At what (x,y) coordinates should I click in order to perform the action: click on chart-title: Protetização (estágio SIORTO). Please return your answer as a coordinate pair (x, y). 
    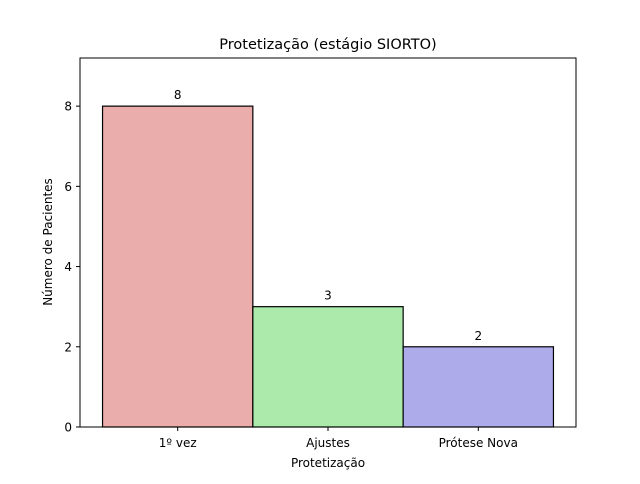
    Looking at the image, I should click on (327, 45).